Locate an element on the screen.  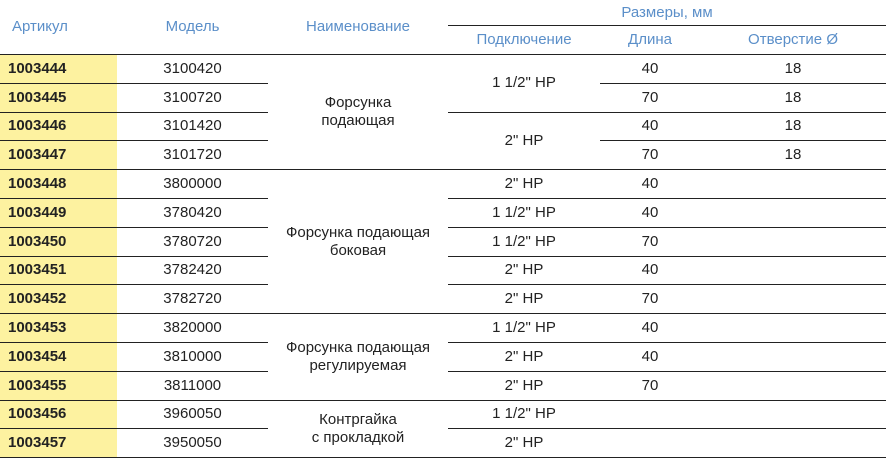
model-cell: 3820000 is located at coordinates (192, 328).